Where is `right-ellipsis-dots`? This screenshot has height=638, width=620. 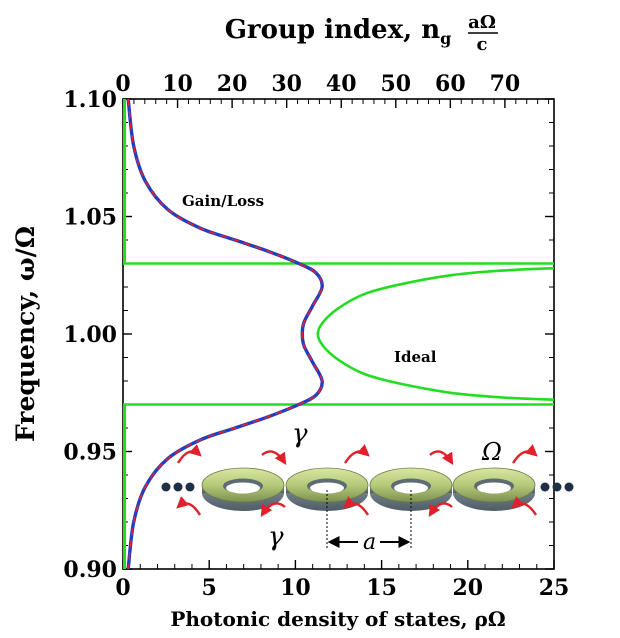
right-ellipsis-dots is located at coordinates (557, 487).